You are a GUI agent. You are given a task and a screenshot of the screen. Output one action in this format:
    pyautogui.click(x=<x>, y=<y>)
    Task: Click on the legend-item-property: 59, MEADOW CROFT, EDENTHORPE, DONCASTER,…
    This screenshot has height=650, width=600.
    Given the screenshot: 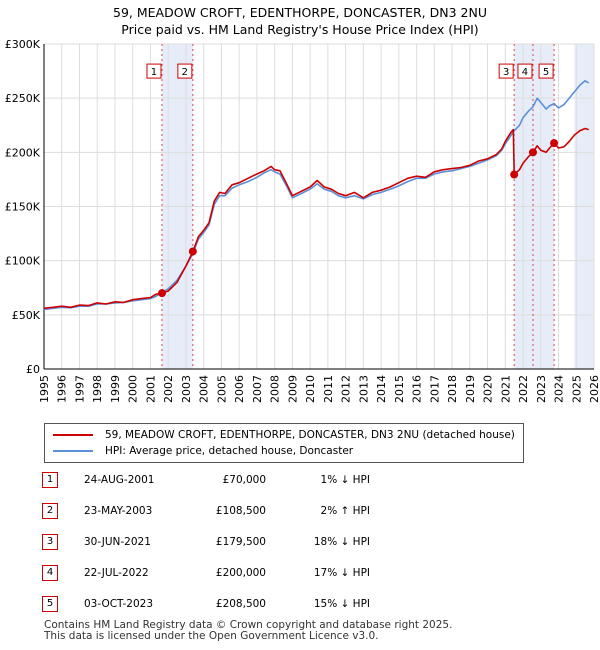 What is the action you would take?
    pyautogui.click(x=284, y=435)
    